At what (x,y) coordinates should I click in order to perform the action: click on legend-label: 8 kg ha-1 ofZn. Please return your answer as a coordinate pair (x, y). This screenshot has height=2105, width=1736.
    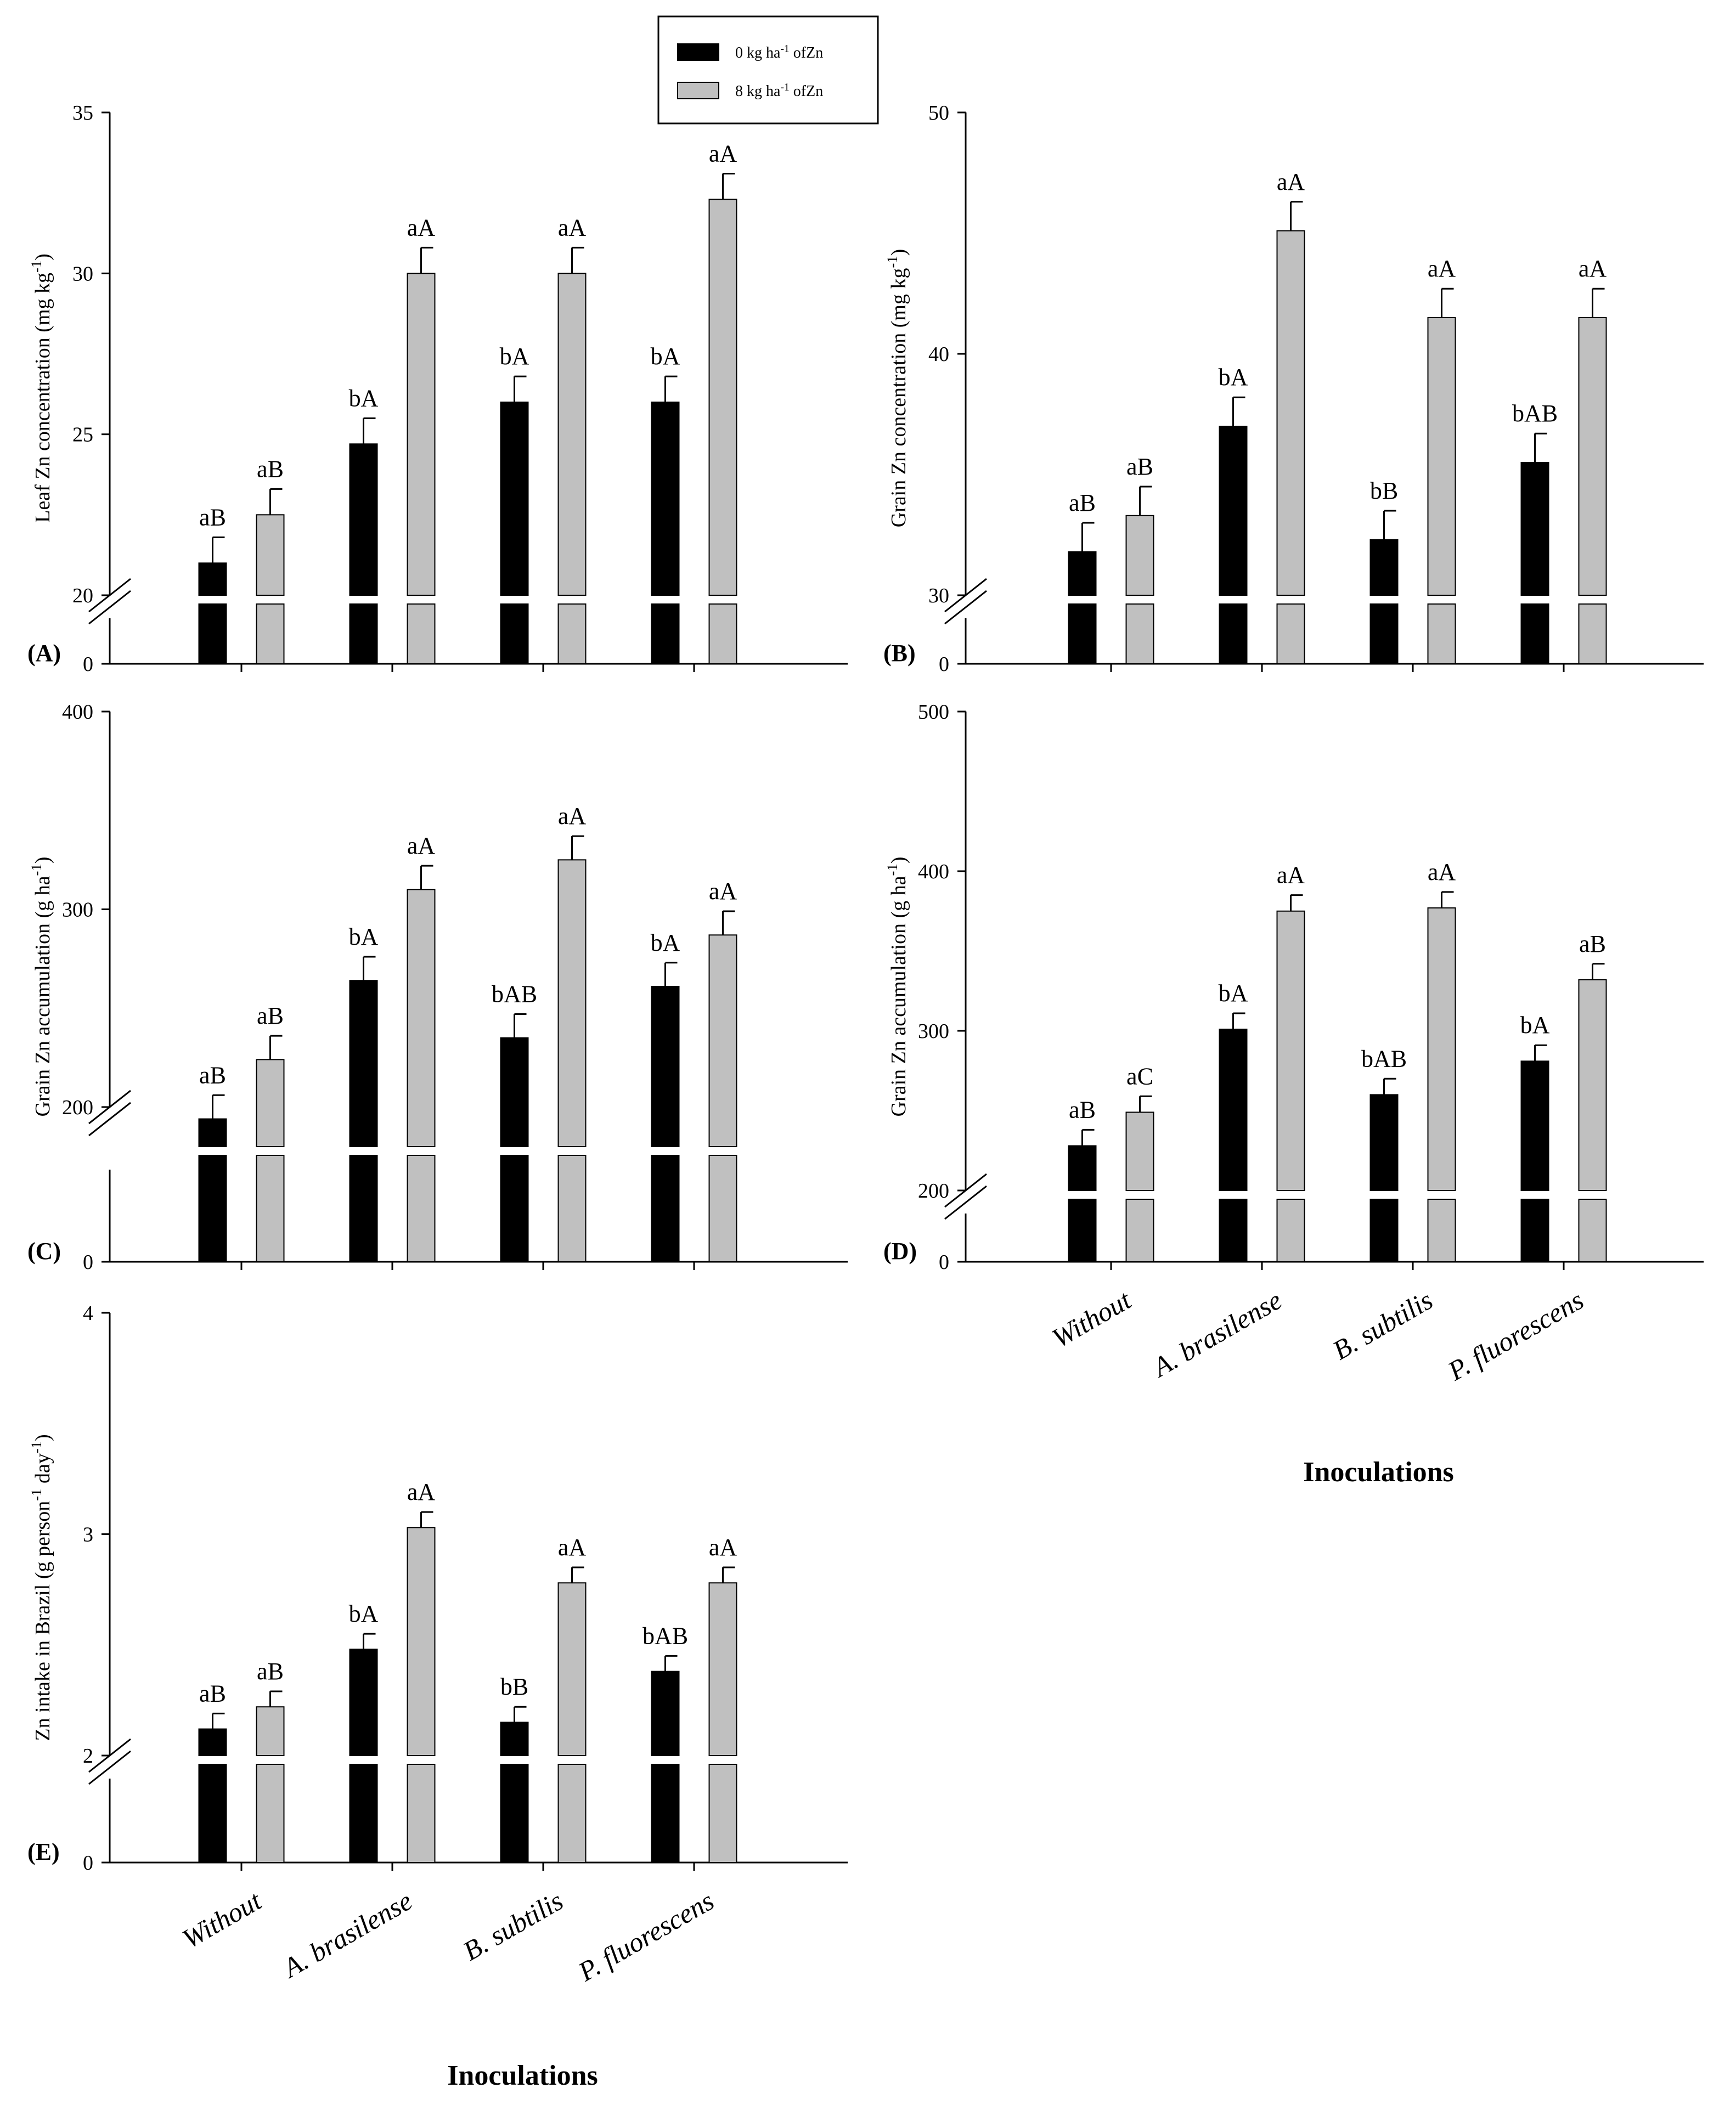
    Looking at the image, I should click on (779, 91).